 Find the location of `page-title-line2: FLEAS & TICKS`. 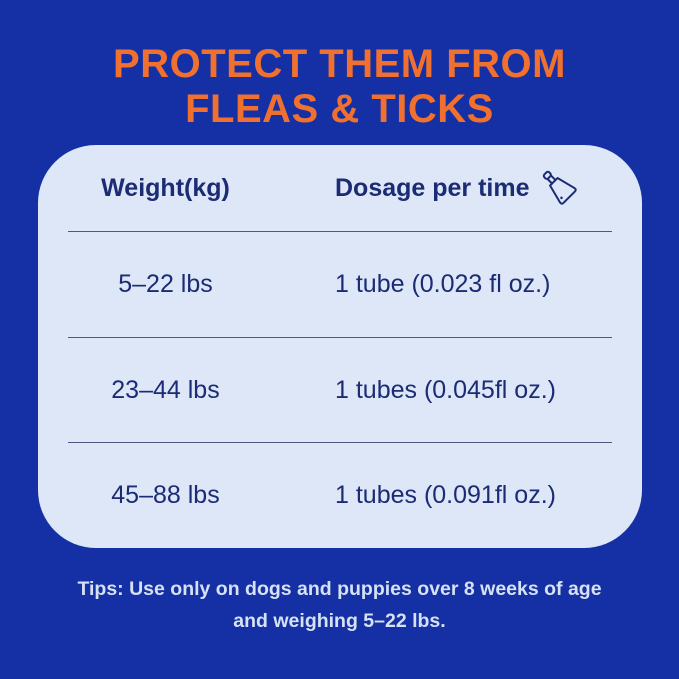

page-title-line2: FLEAS & TICKS is located at coordinates (339, 108).